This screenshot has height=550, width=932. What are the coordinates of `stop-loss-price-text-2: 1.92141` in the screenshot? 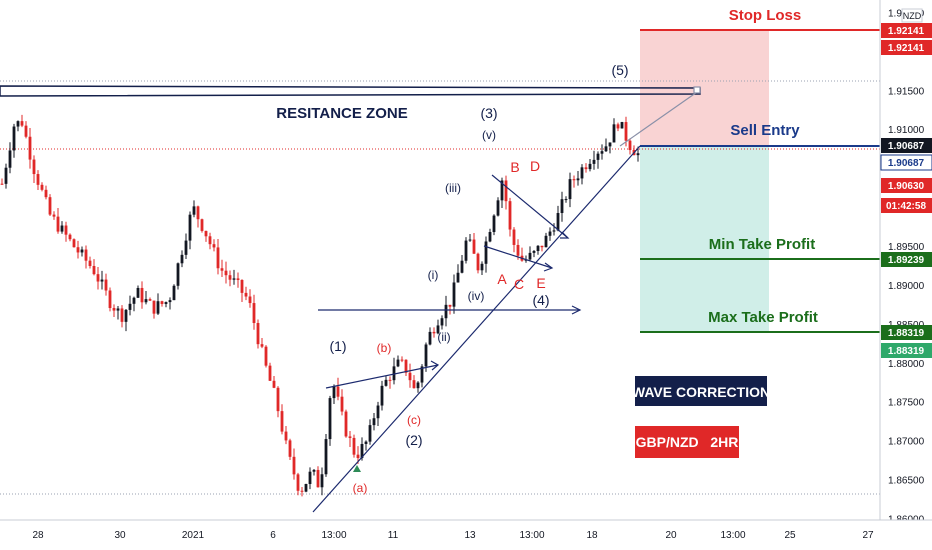 It's located at (906, 48).